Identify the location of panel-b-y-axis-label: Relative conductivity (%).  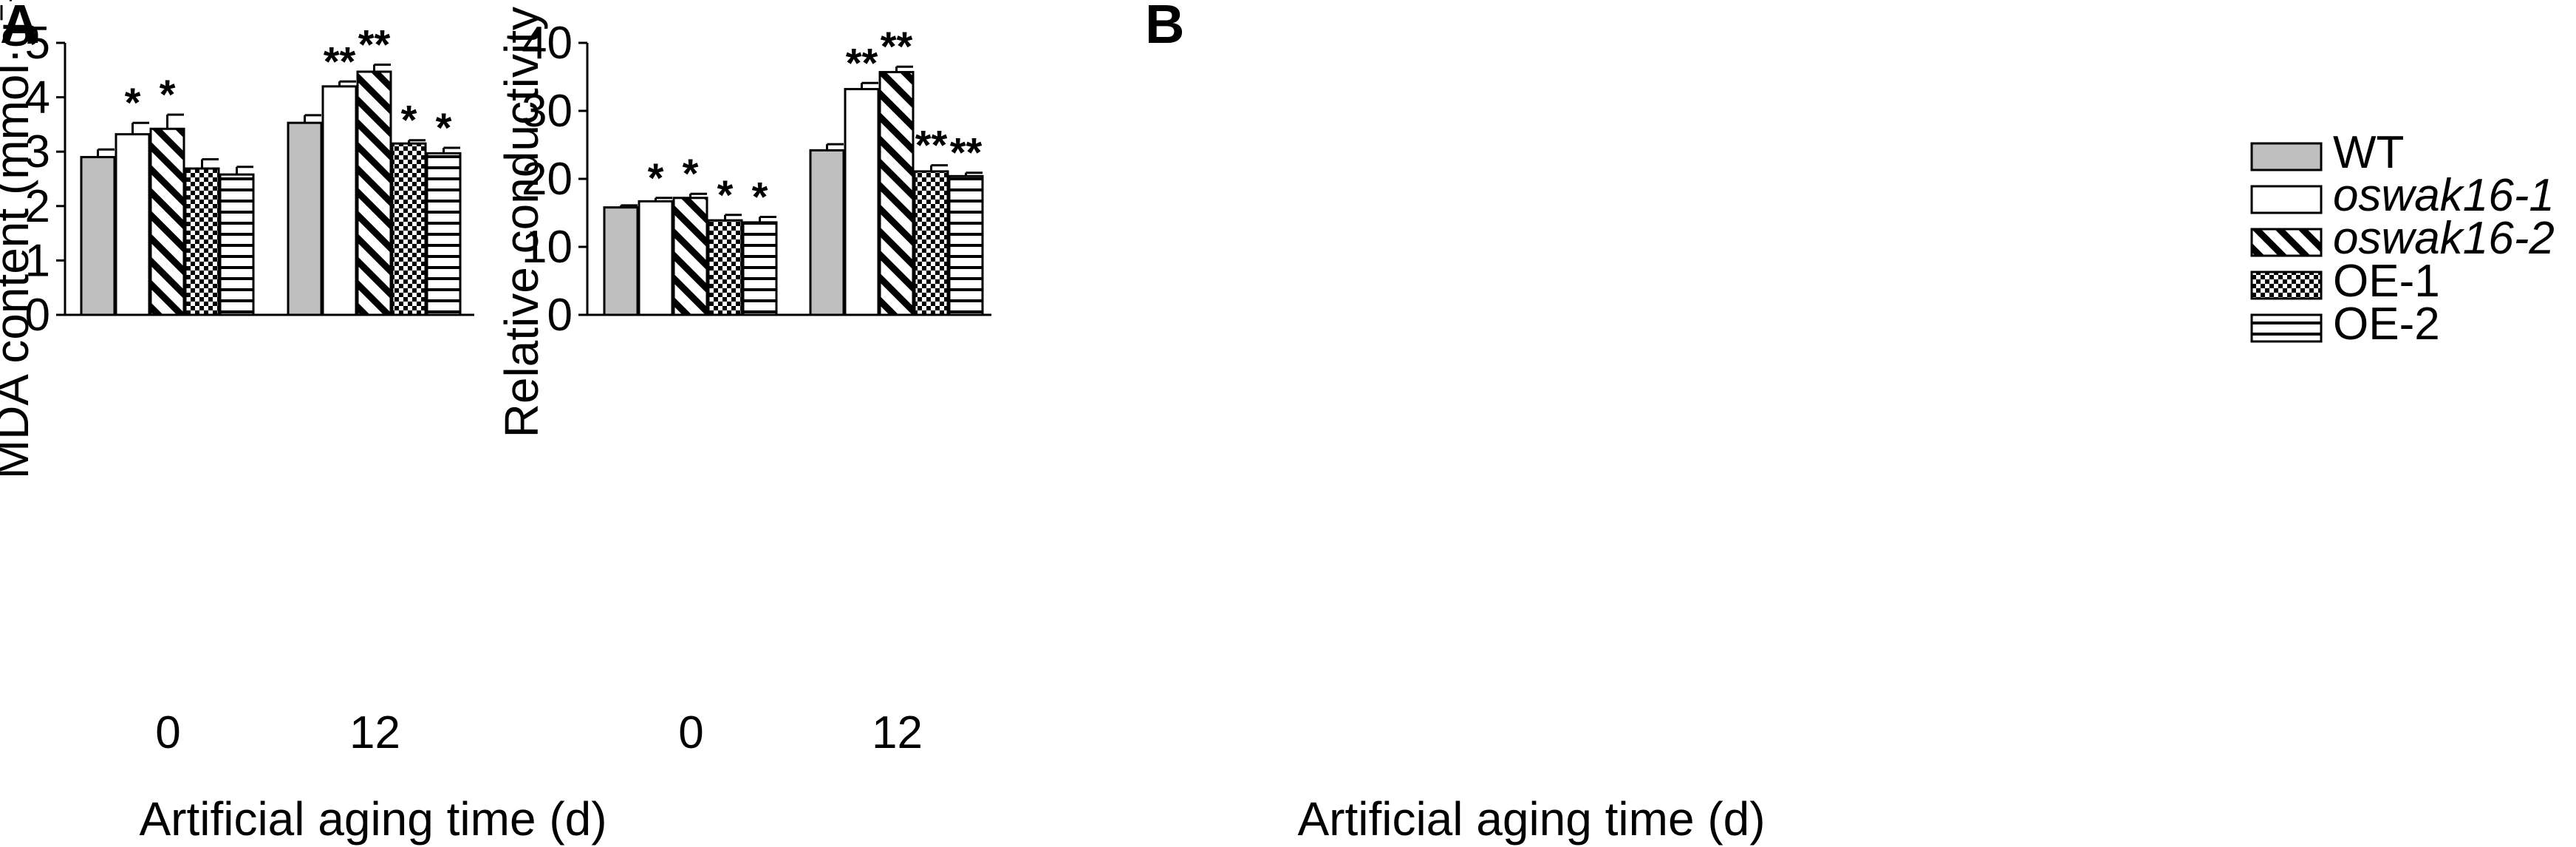
(521, 219).